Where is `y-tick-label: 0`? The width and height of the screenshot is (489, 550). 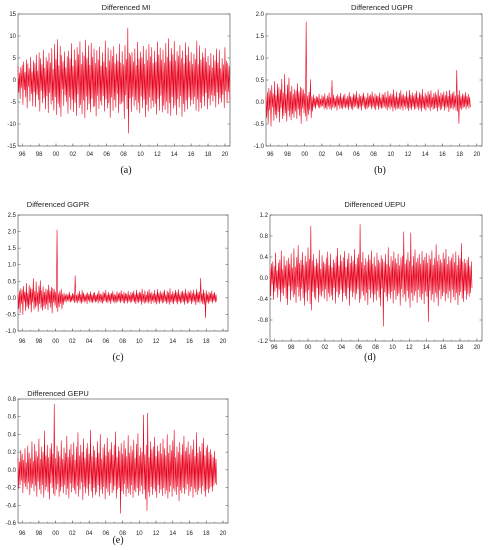 y-tick-label: 0 is located at coordinates (15, 81).